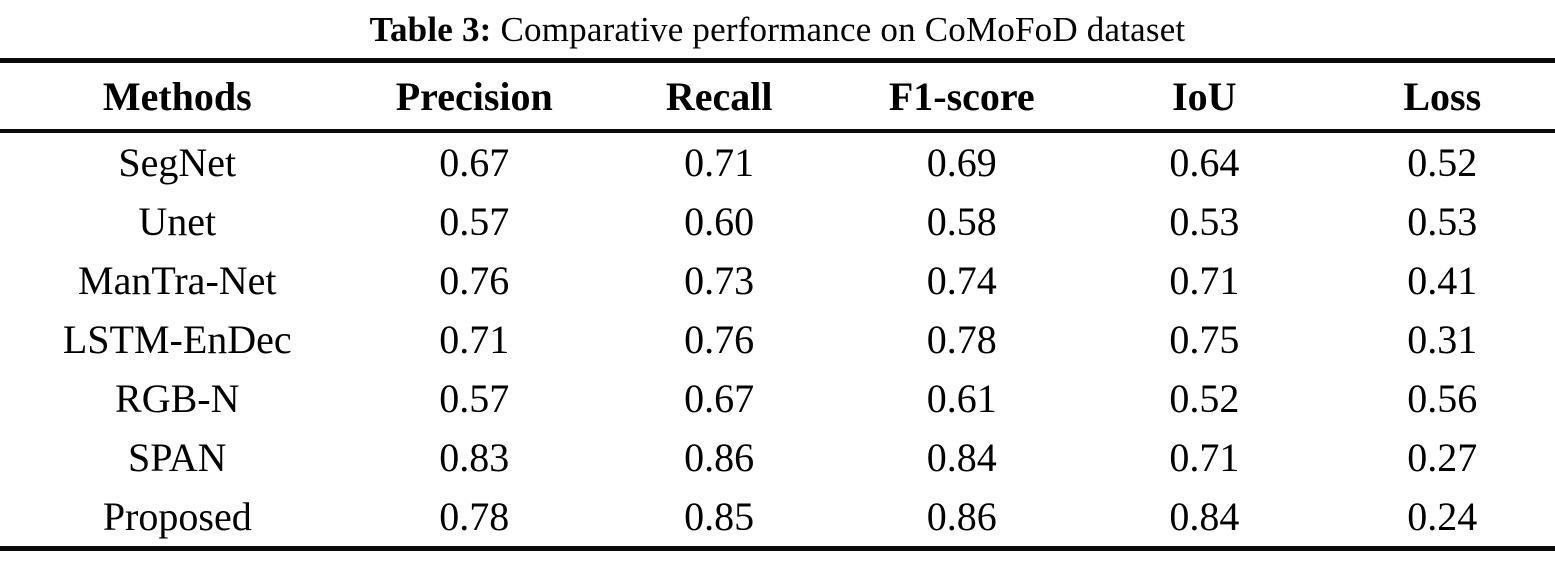 Image resolution: width=1555 pixels, height=571 pixels. I want to click on column-header-recall: Recall, so click(719, 96).